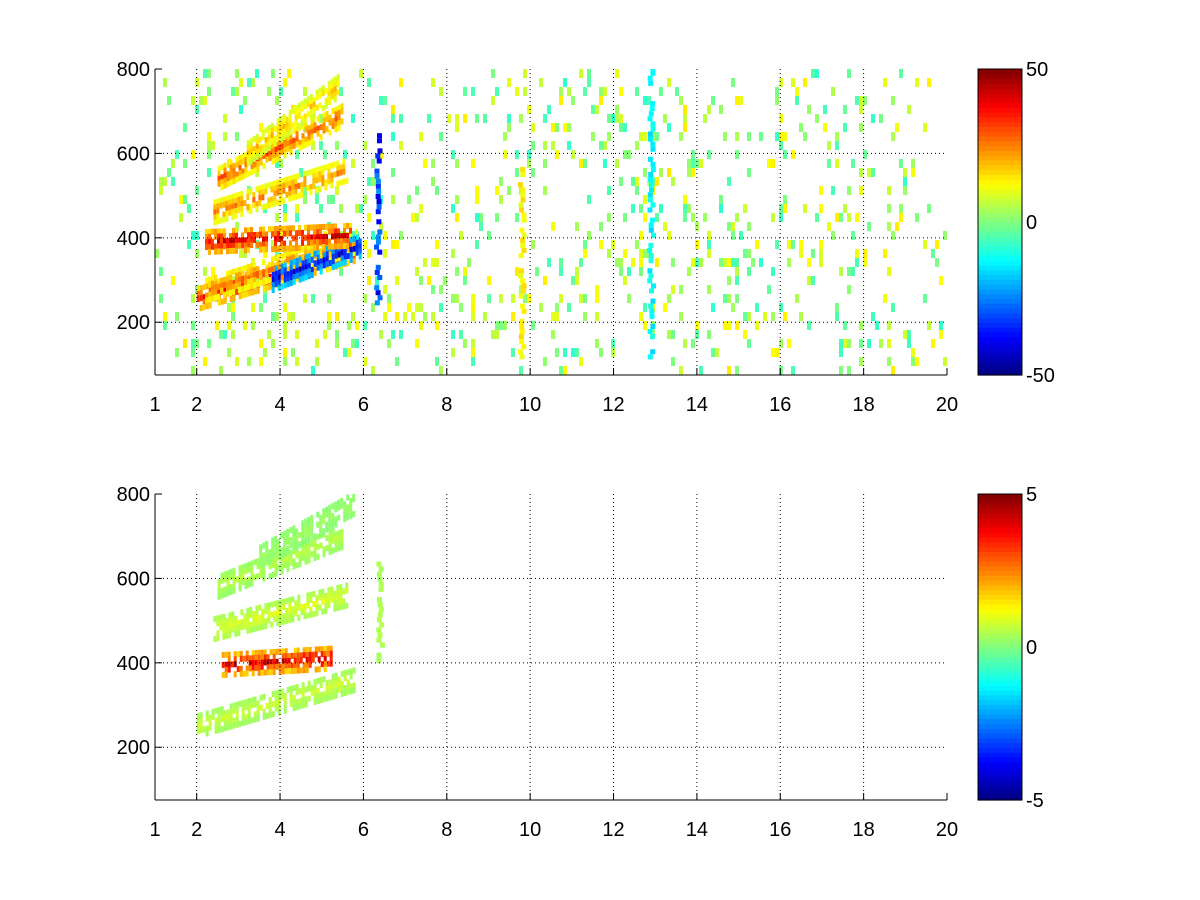 This screenshot has height=900, width=1200. What do you see at coordinates (613, 405) in the screenshot?
I see `x-tick-label: 12` at bounding box center [613, 405].